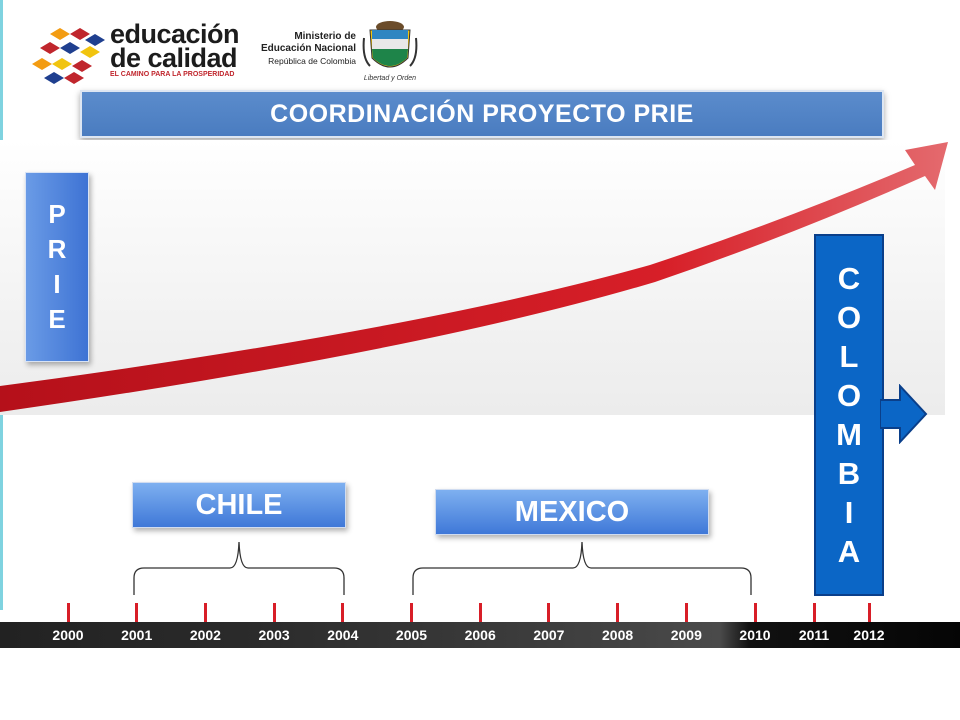 The image size is (960, 720). What do you see at coordinates (849, 434) in the screenshot?
I see `colombia-letter: M` at bounding box center [849, 434].